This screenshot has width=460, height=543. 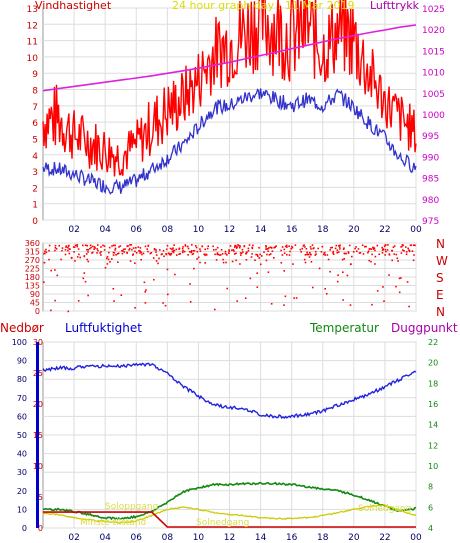 I want to click on rain-tick-label: 20, so click(x=22, y=491).